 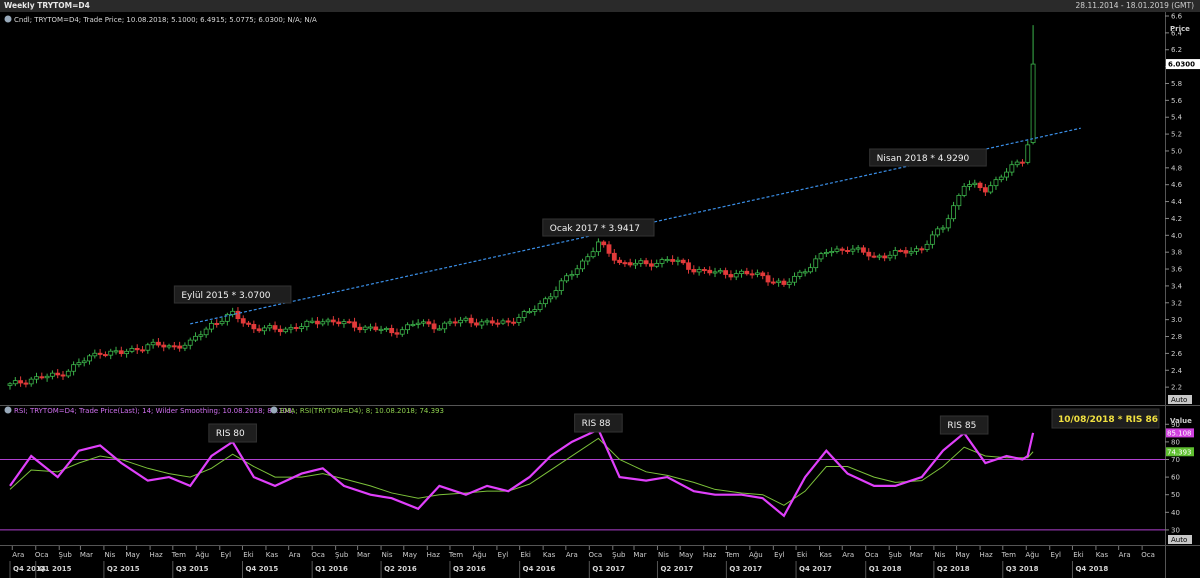 I want to click on rsi-tick-label: 80, so click(x=1175, y=442).